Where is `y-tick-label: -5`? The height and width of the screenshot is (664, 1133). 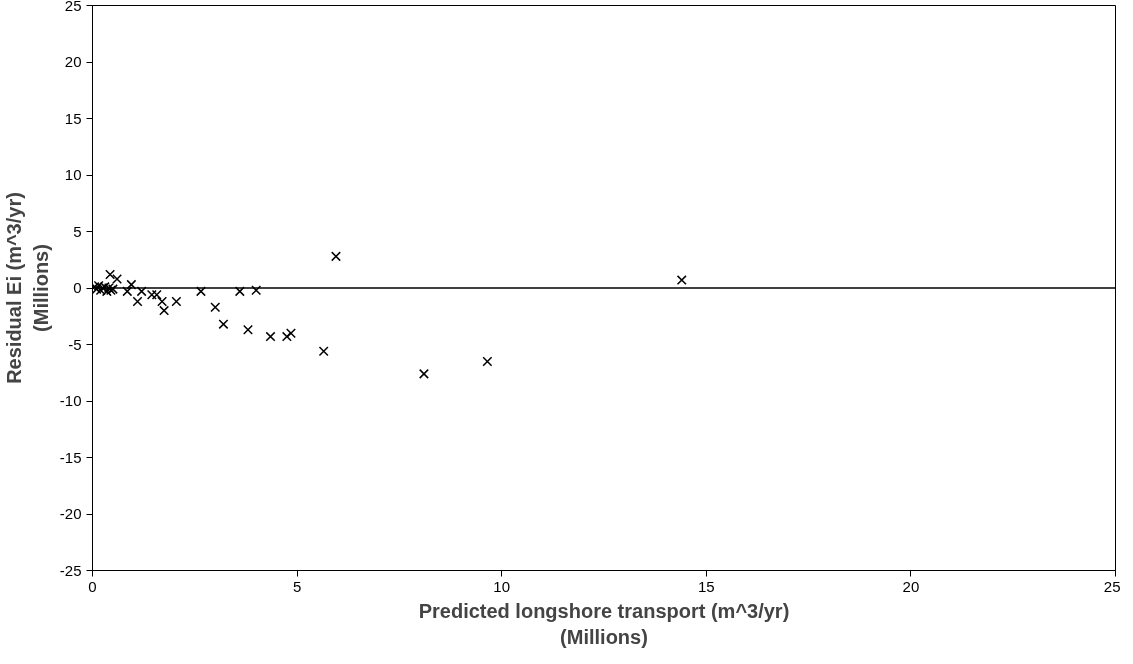 y-tick-label: -5 is located at coordinates (75, 344).